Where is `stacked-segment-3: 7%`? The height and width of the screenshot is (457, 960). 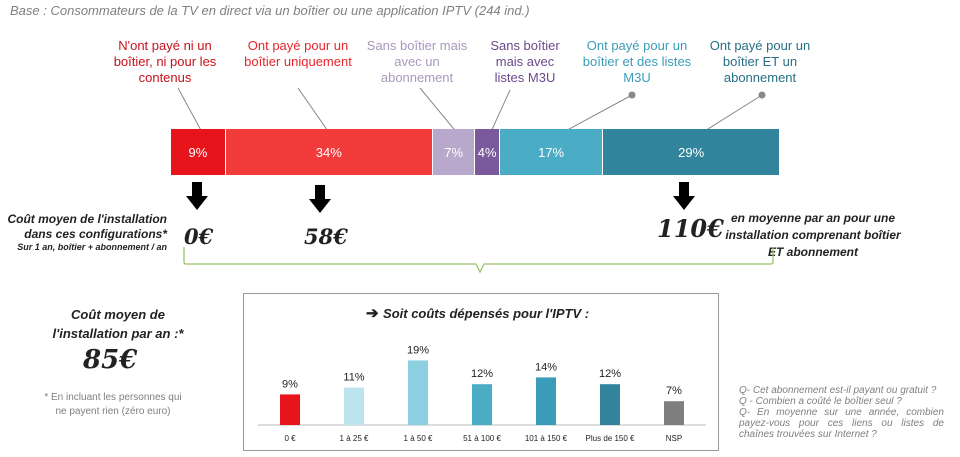
stacked-segment-3: 7% is located at coordinates (454, 152).